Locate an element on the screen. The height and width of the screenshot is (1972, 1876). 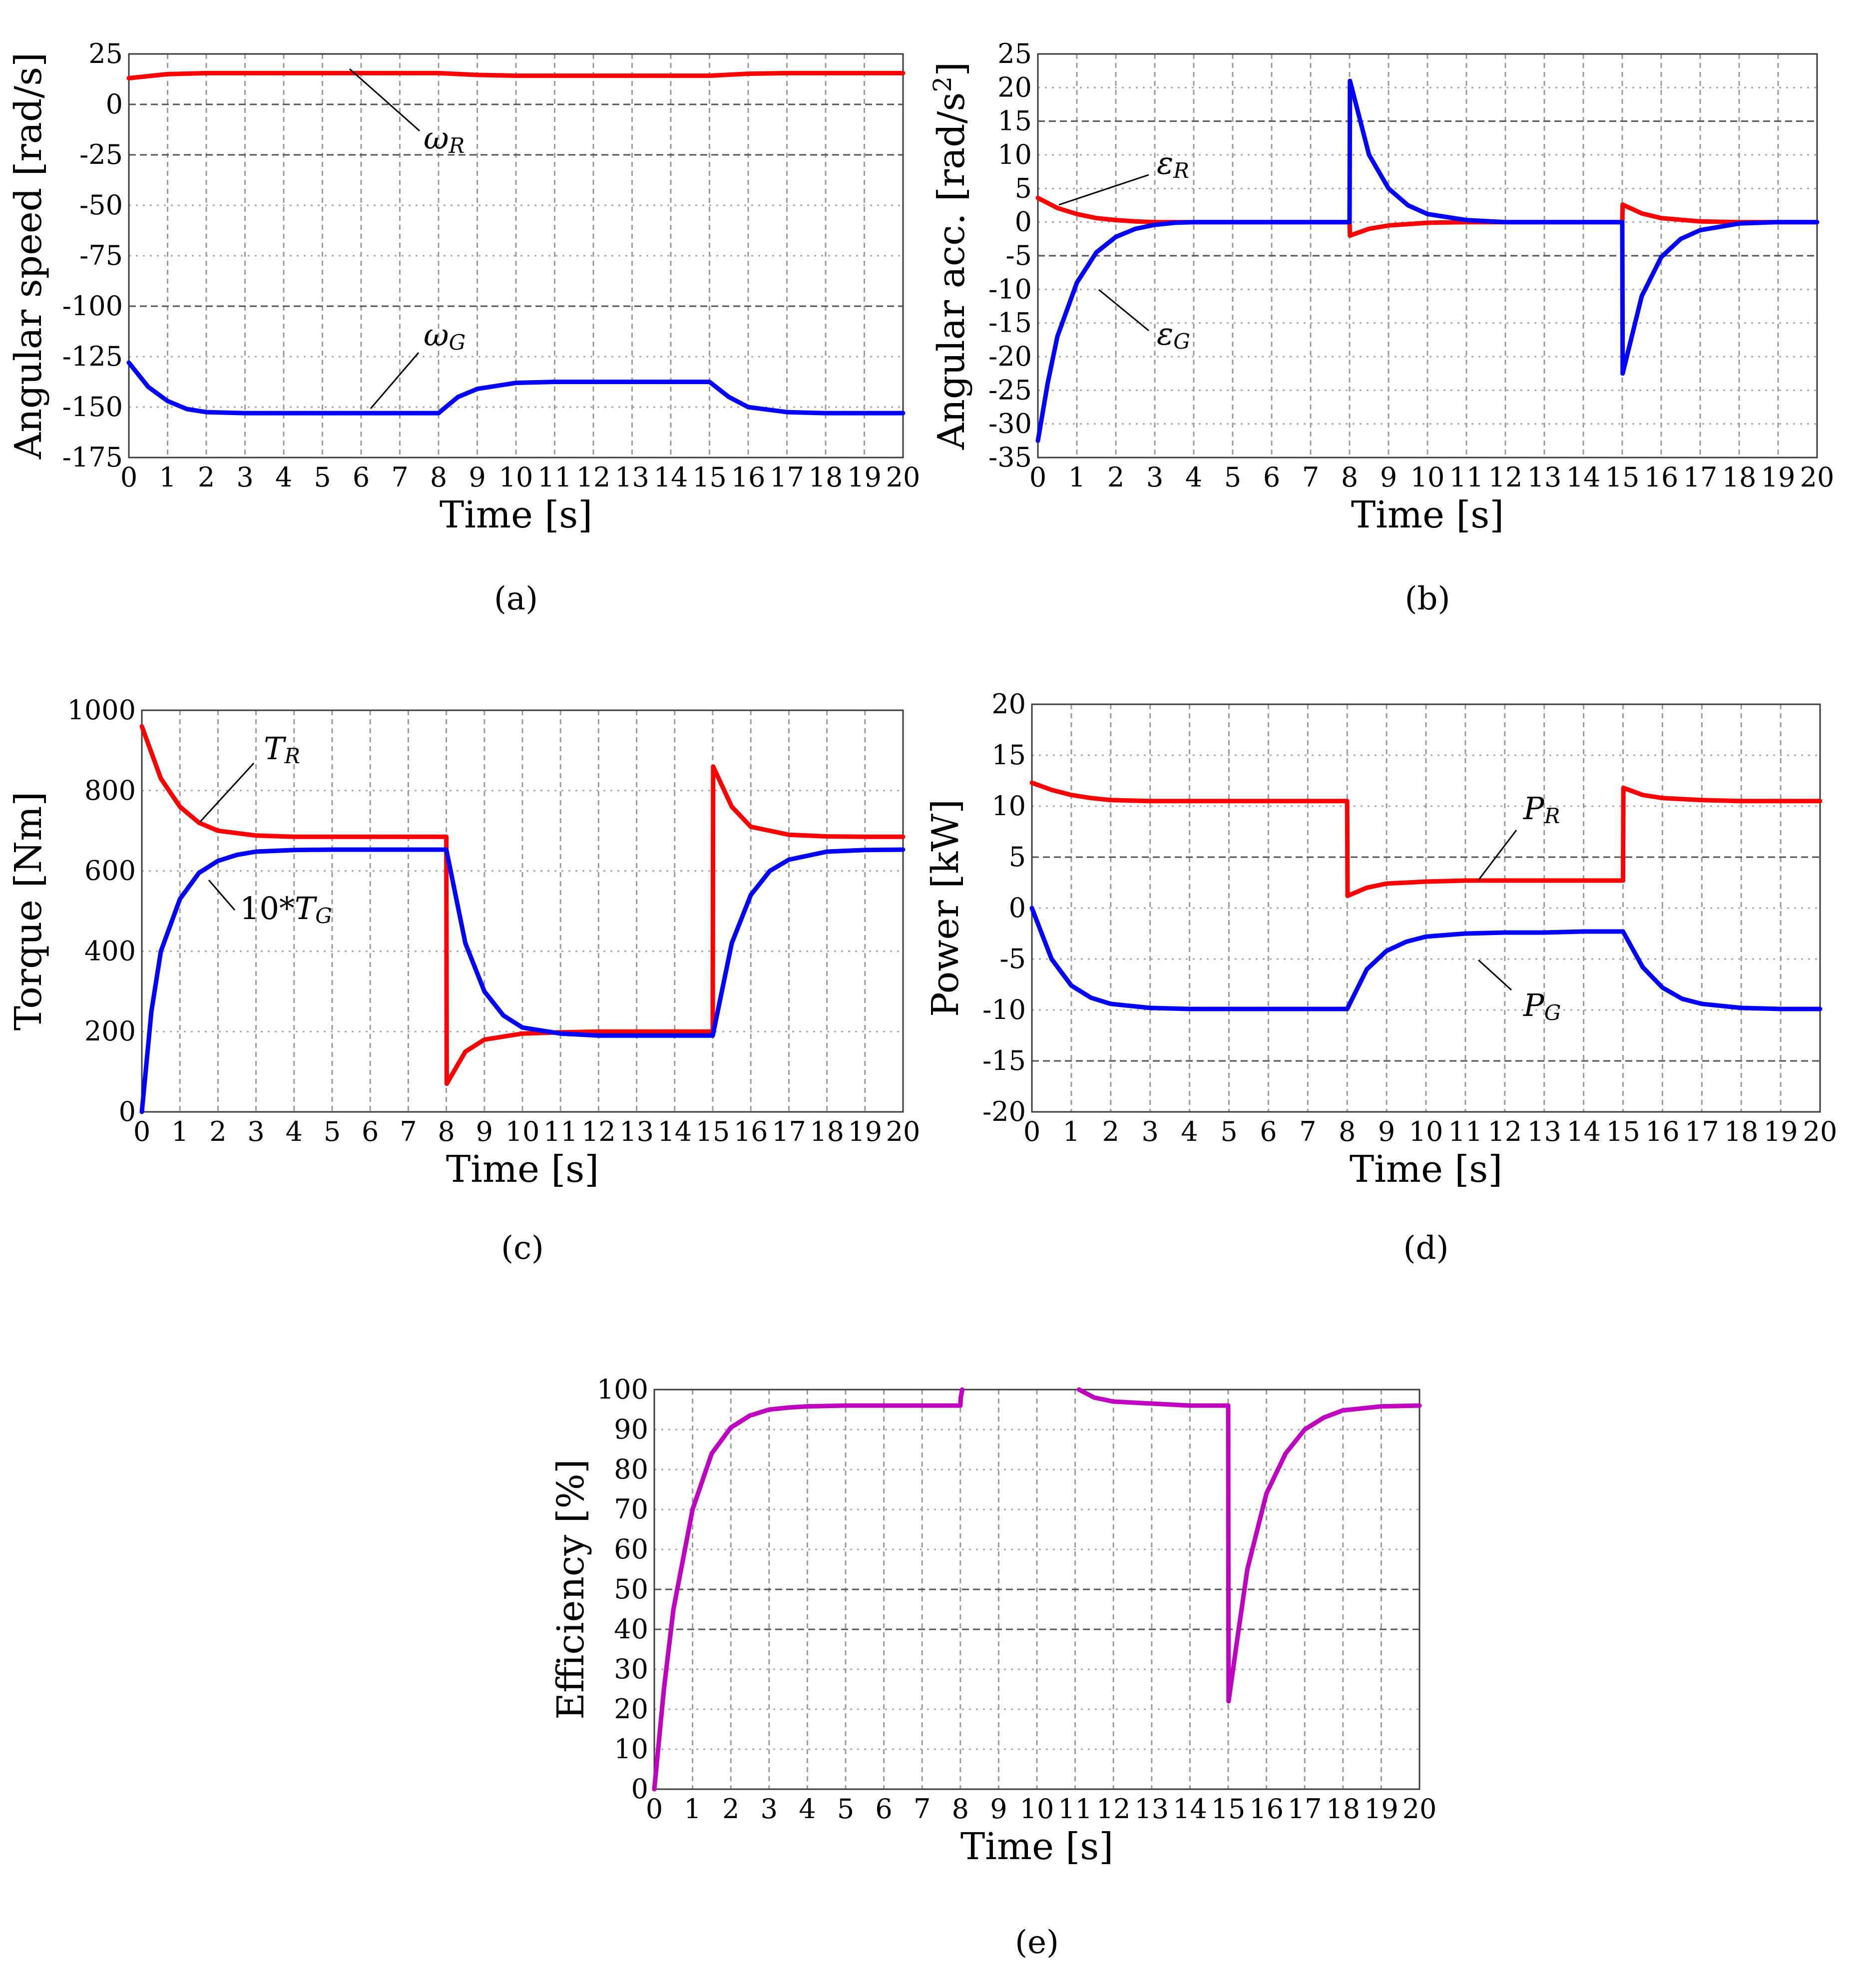
y-tick-label: 400 is located at coordinates (110, 951).